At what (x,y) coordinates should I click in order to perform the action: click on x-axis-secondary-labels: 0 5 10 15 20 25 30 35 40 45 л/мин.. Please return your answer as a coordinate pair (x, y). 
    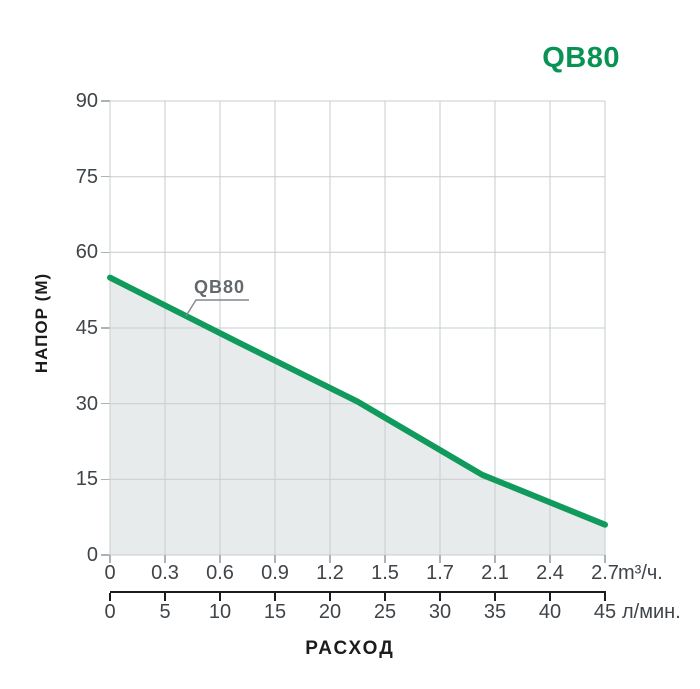
    Looking at the image, I should click on (392, 612).